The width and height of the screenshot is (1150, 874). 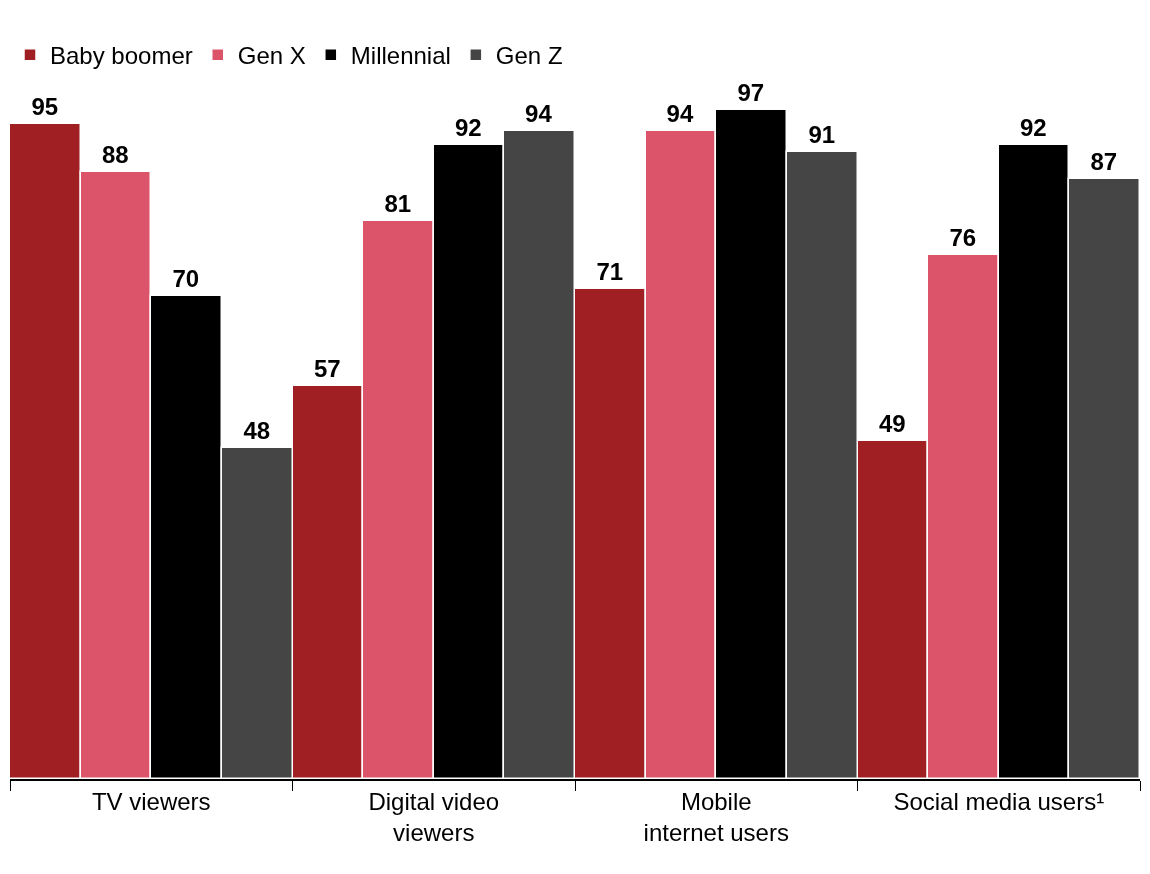 I want to click on data-label: 49, so click(x=892, y=424).